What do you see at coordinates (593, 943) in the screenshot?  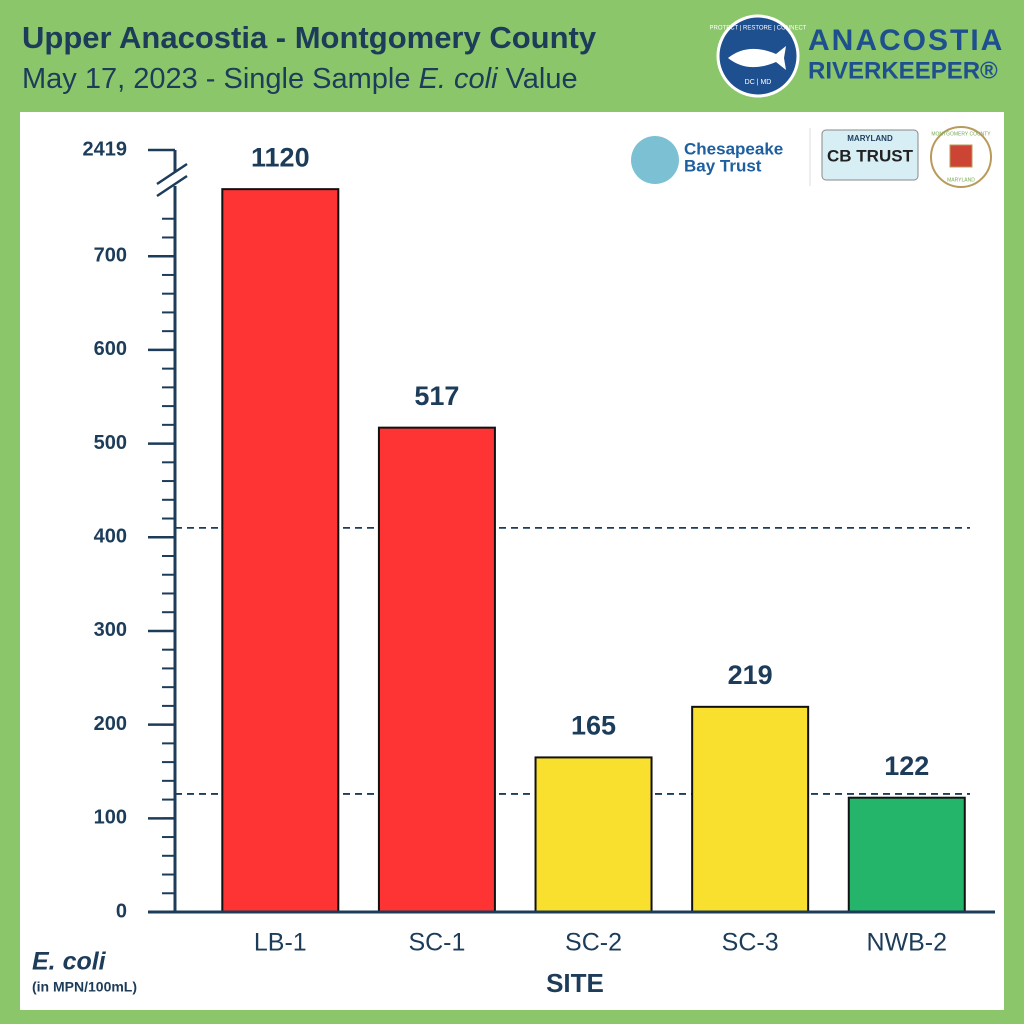 I see `x-tick-label: SC-2` at bounding box center [593, 943].